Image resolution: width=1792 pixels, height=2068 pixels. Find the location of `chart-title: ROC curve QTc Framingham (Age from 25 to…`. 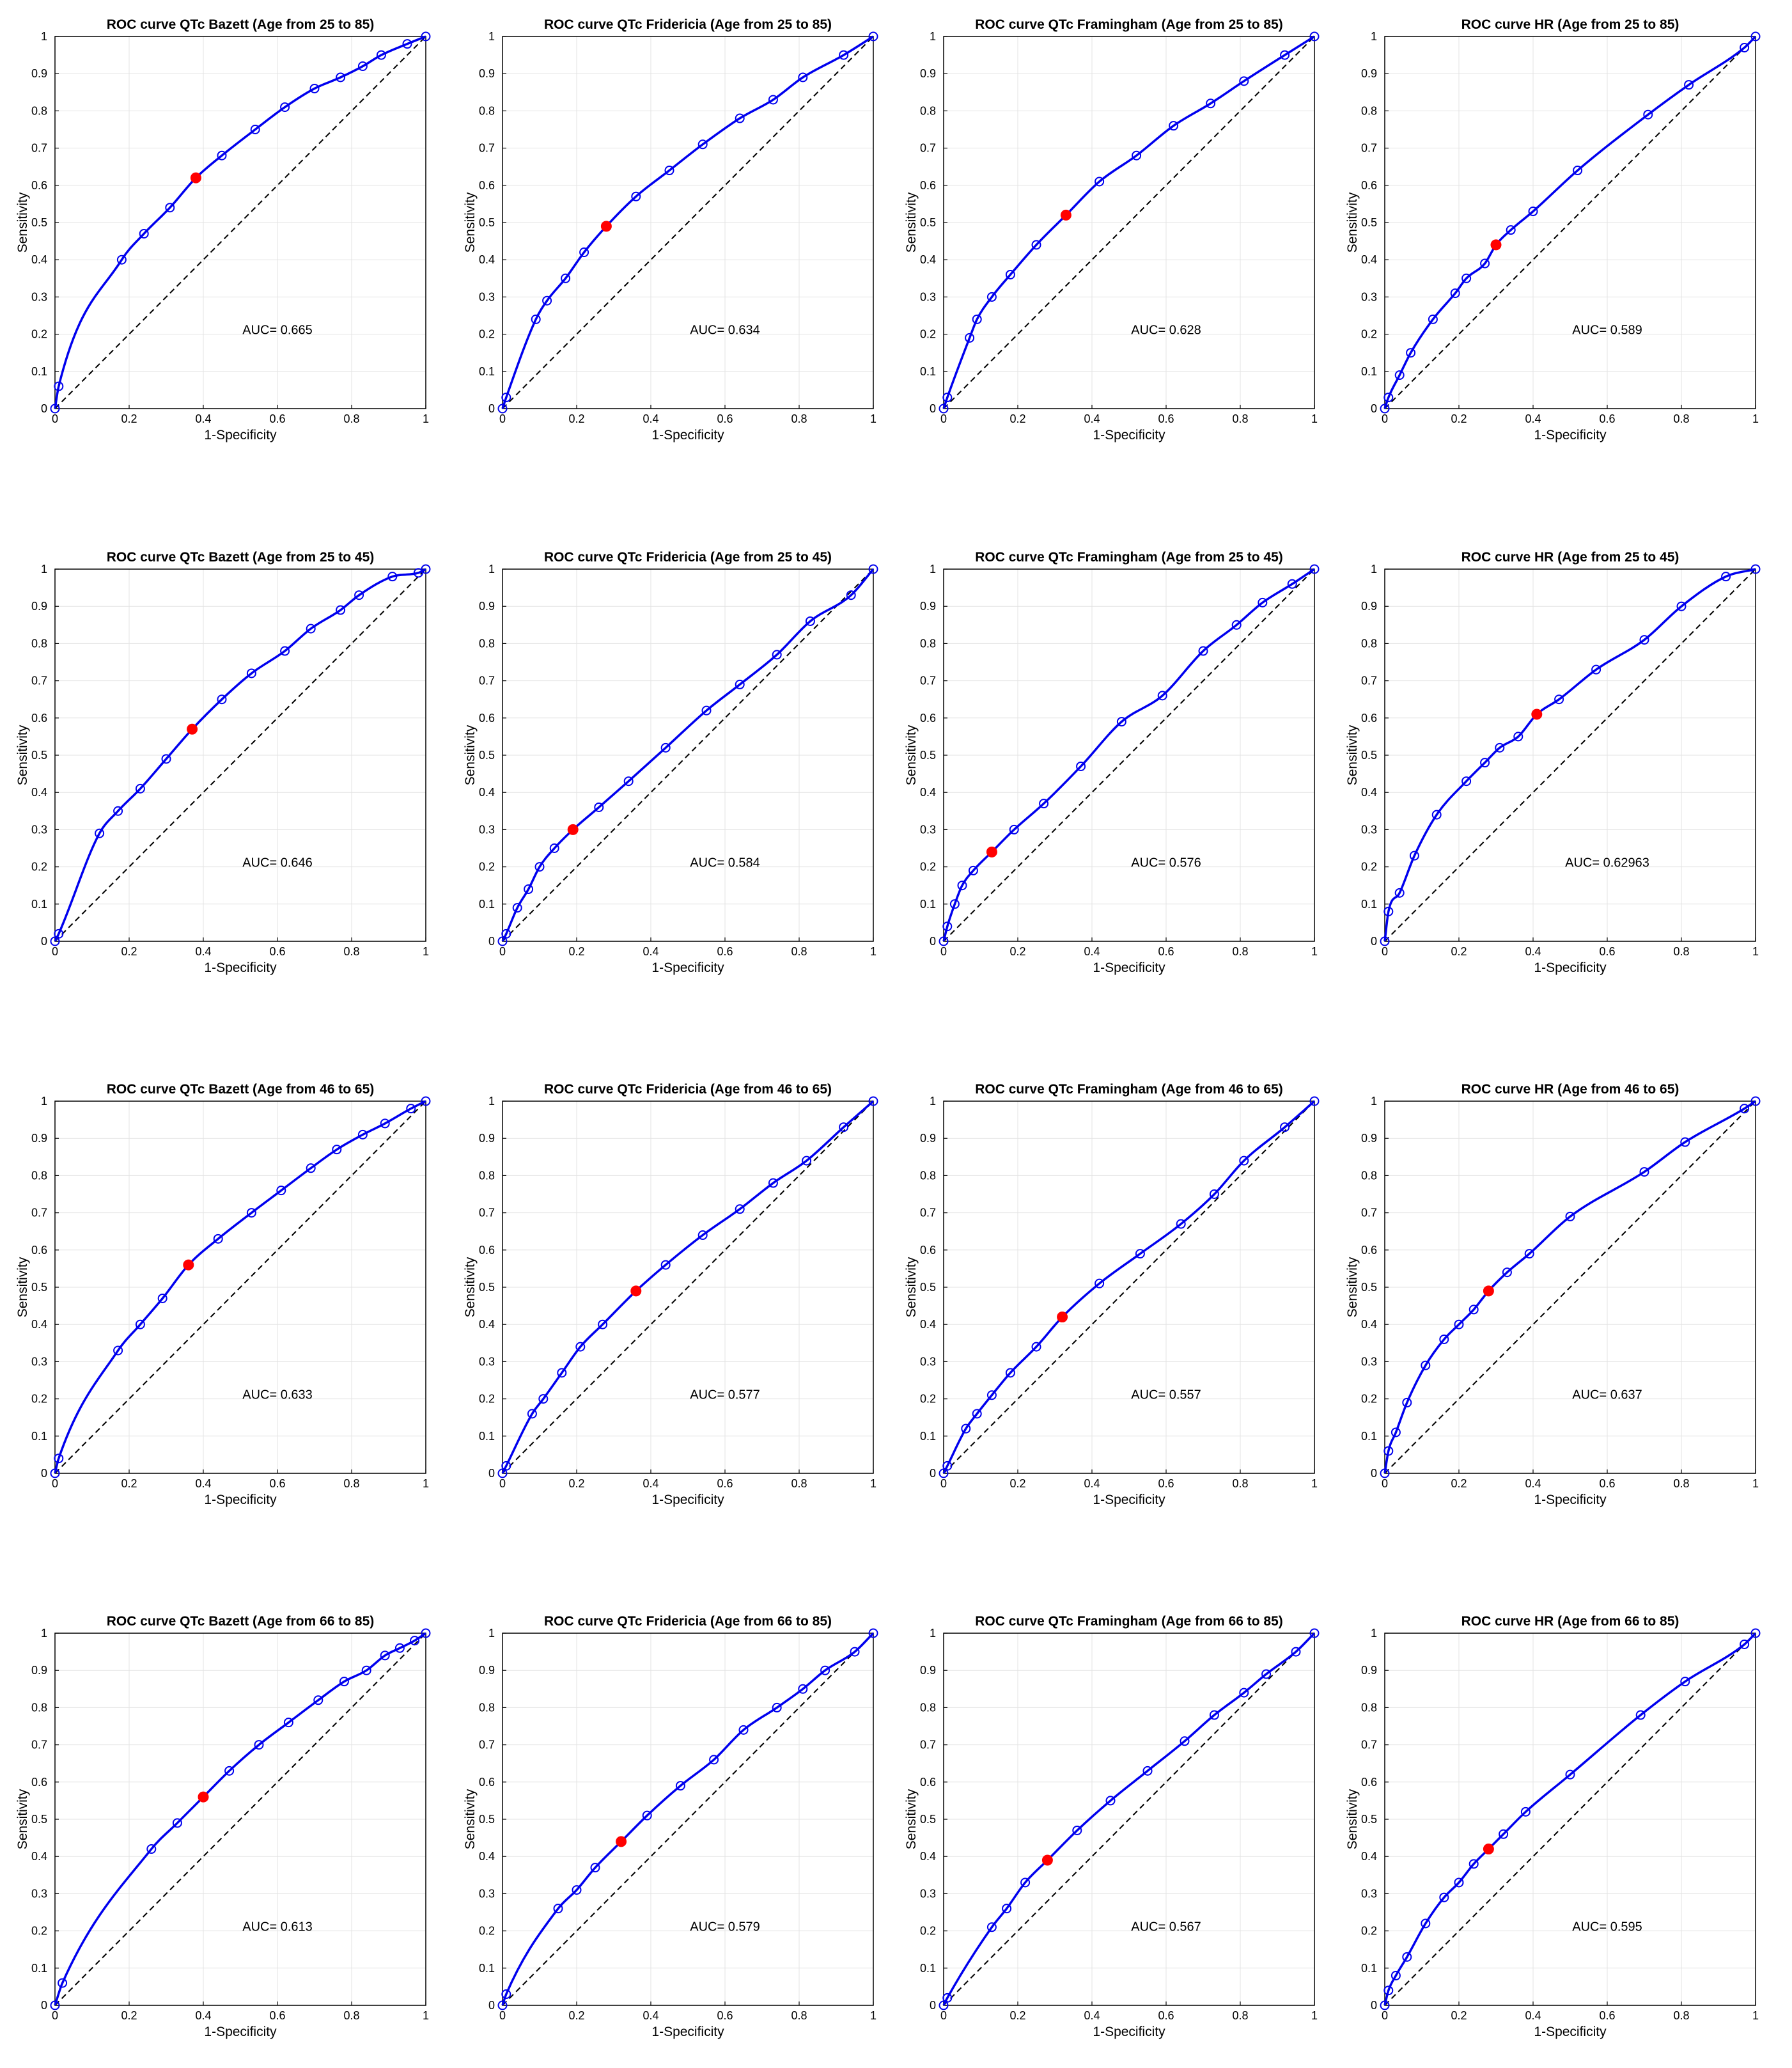

chart-title: ROC curve QTc Framingham (Age from 25 to… is located at coordinates (1129, 557).